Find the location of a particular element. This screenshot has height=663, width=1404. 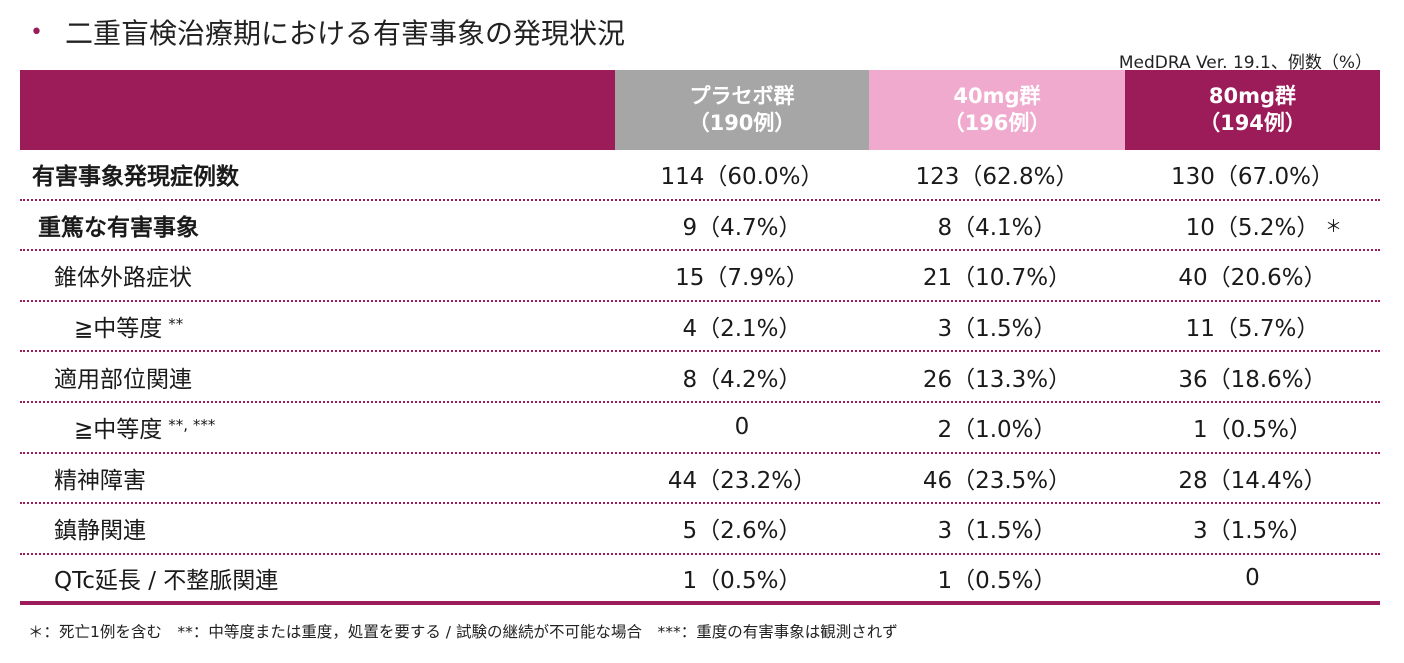

row-label-text: 重篤な有害事象 is located at coordinates (118, 227).